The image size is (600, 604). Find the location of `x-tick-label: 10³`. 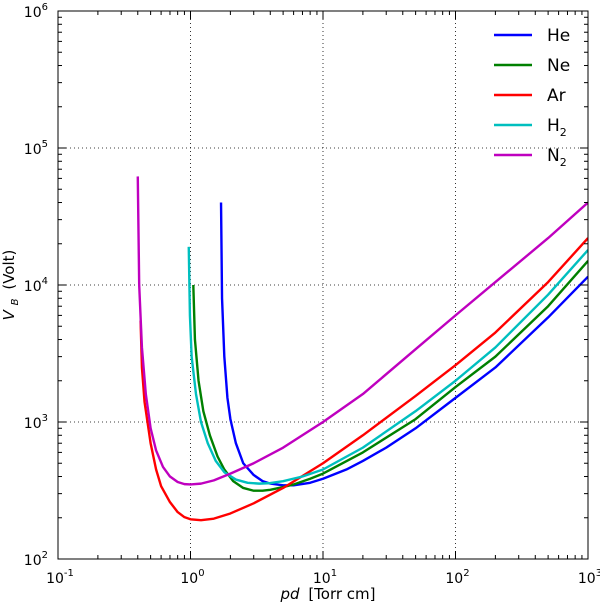

x-tick-label: 10³ is located at coordinates (589, 577).